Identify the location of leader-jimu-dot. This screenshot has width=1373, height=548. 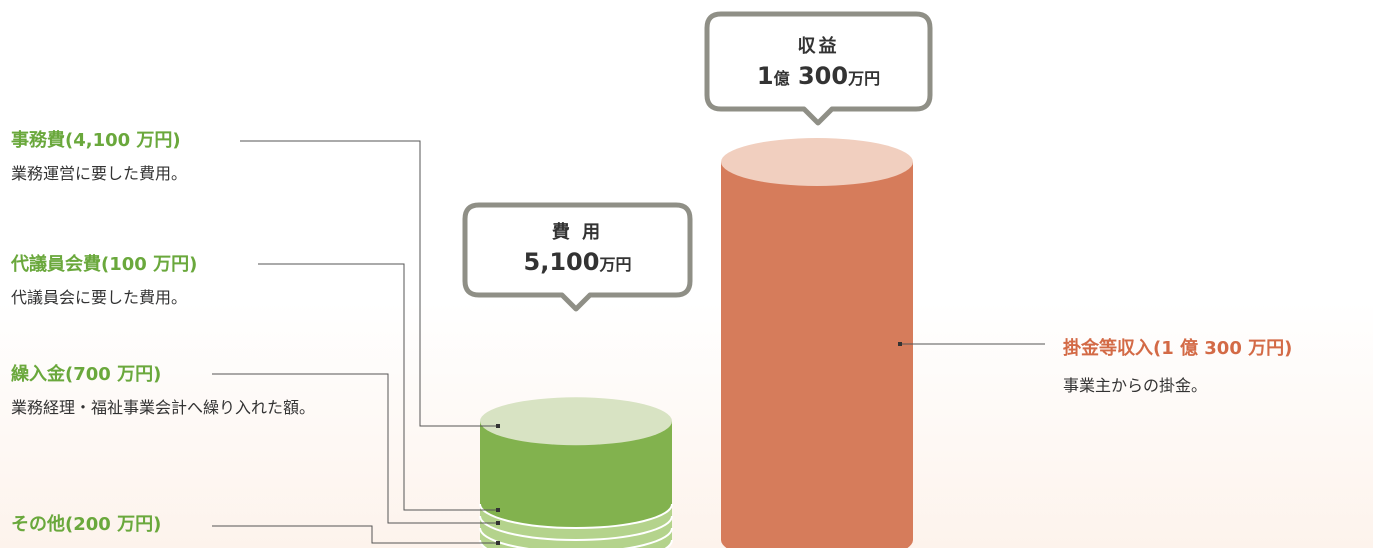
(498, 426).